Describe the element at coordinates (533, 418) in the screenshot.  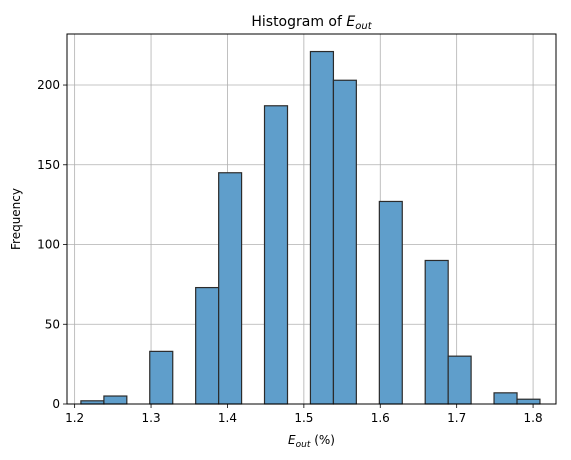
I see `x-tick-label: 1.8` at that location.